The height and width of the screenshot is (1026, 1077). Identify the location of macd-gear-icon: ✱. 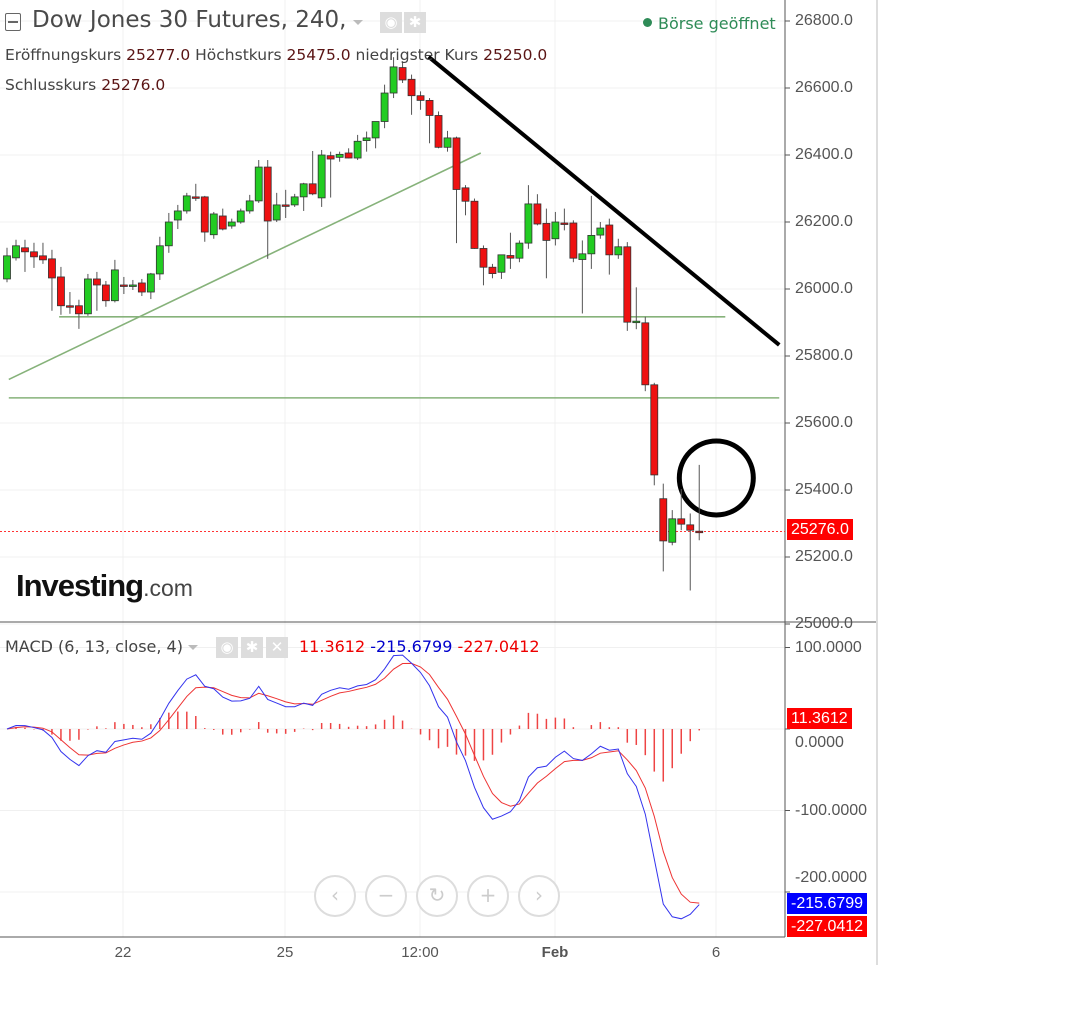
(252, 647).